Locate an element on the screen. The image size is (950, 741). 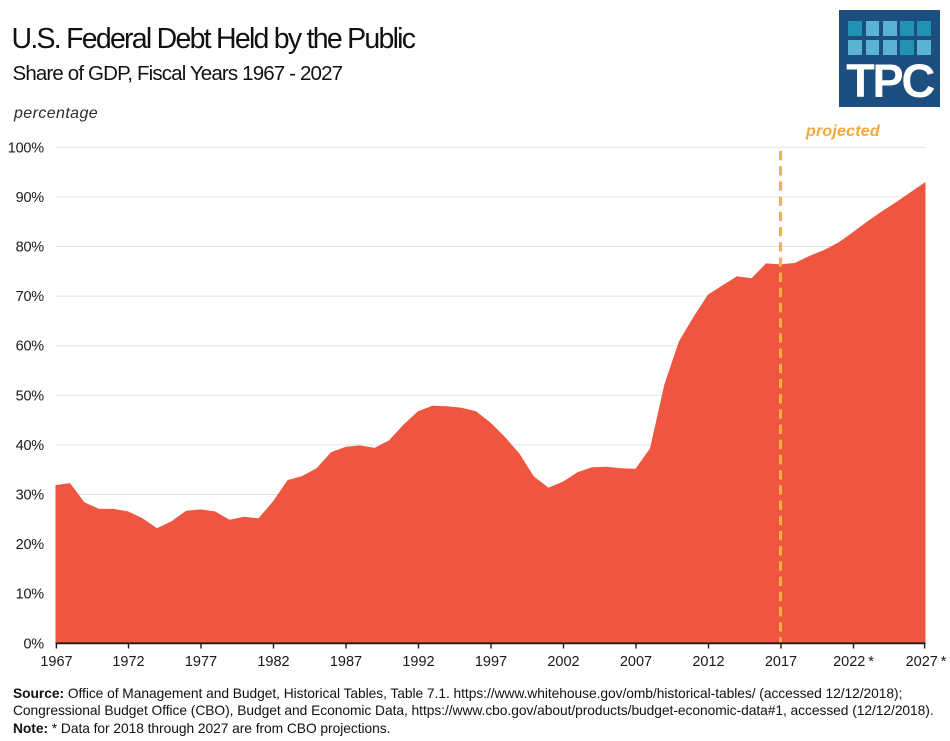
svg-text: 40% is located at coordinates (30, 446).